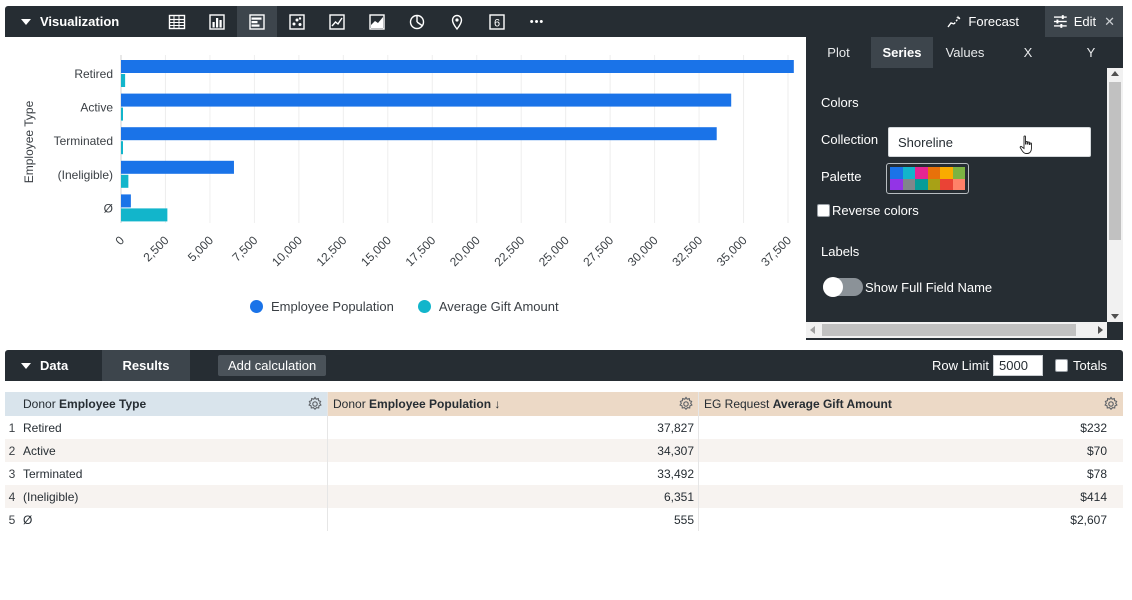 Image resolution: width=1132 pixels, height=600 pixels. What do you see at coordinates (843, 287) in the screenshot?
I see `show-full-field-name-toggle` at bounding box center [843, 287].